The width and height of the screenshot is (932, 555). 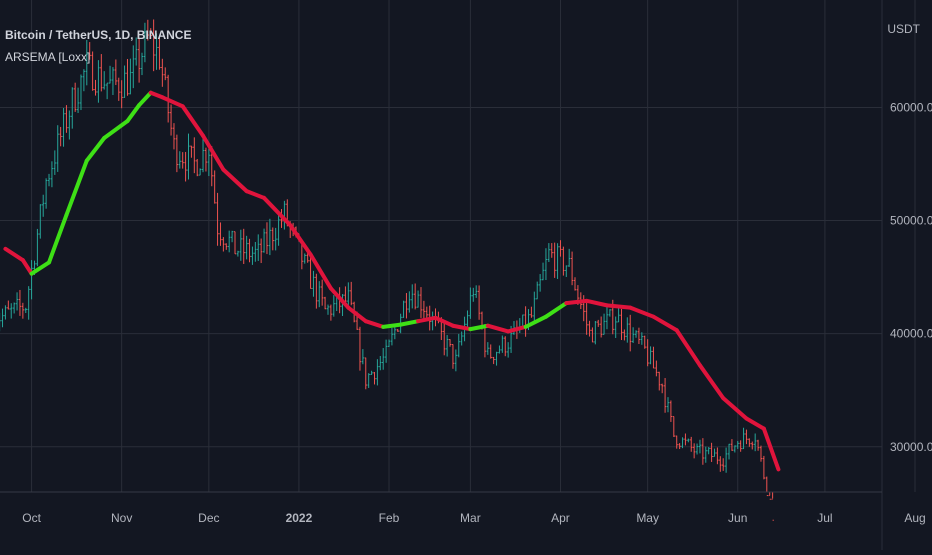 I want to click on x-tick-label: Dec, so click(x=208, y=518).